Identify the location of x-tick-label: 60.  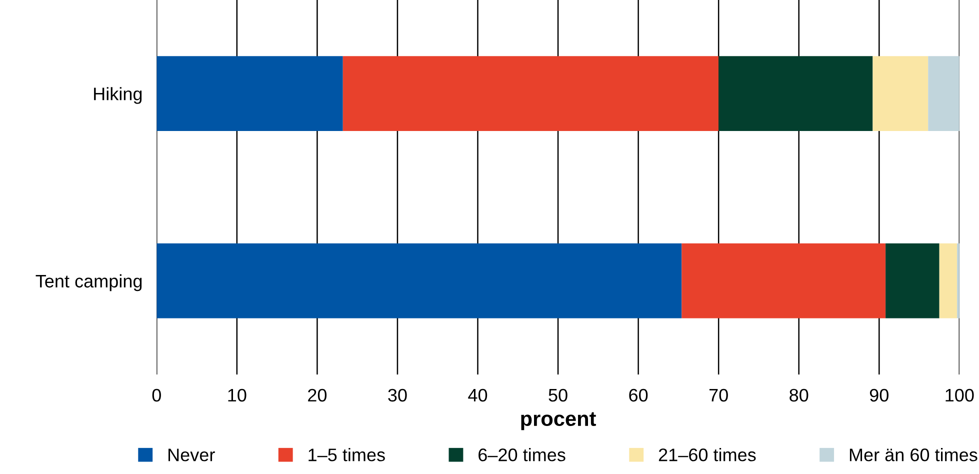
(638, 395).